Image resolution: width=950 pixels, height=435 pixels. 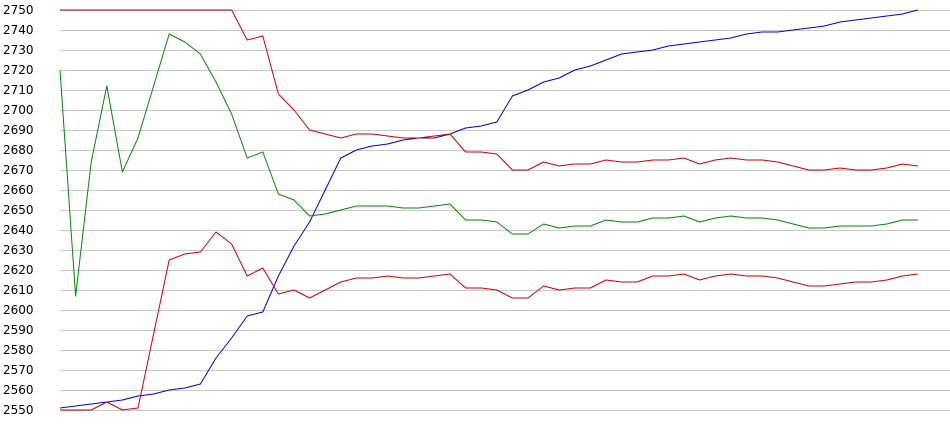 I want to click on y-tick-label: 2670, so click(x=18, y=170).